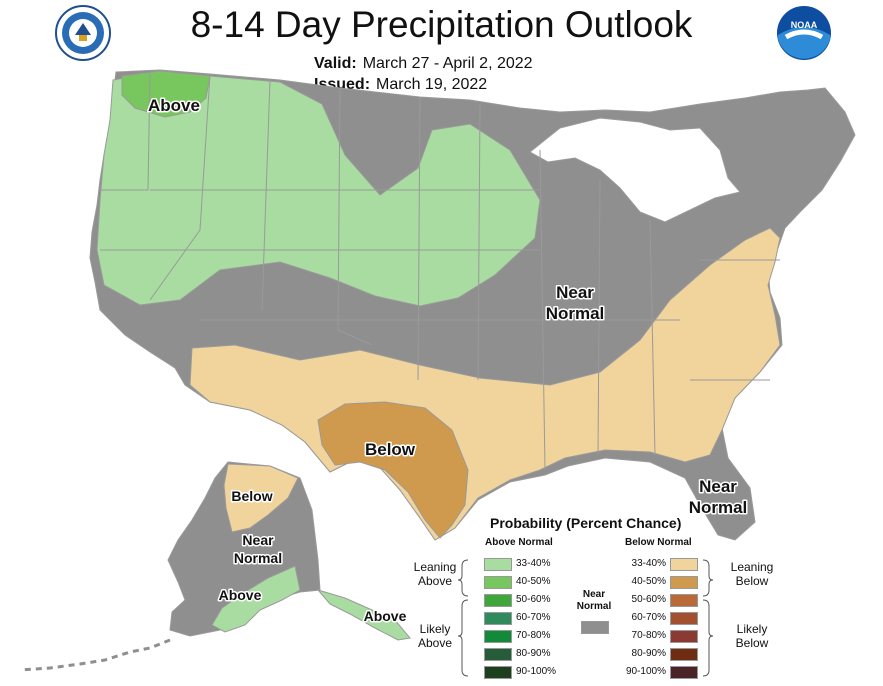 This screenshot has height=686, width=883. I want to click on legend-leaning-below: Leaning Below, so click(752, 574).